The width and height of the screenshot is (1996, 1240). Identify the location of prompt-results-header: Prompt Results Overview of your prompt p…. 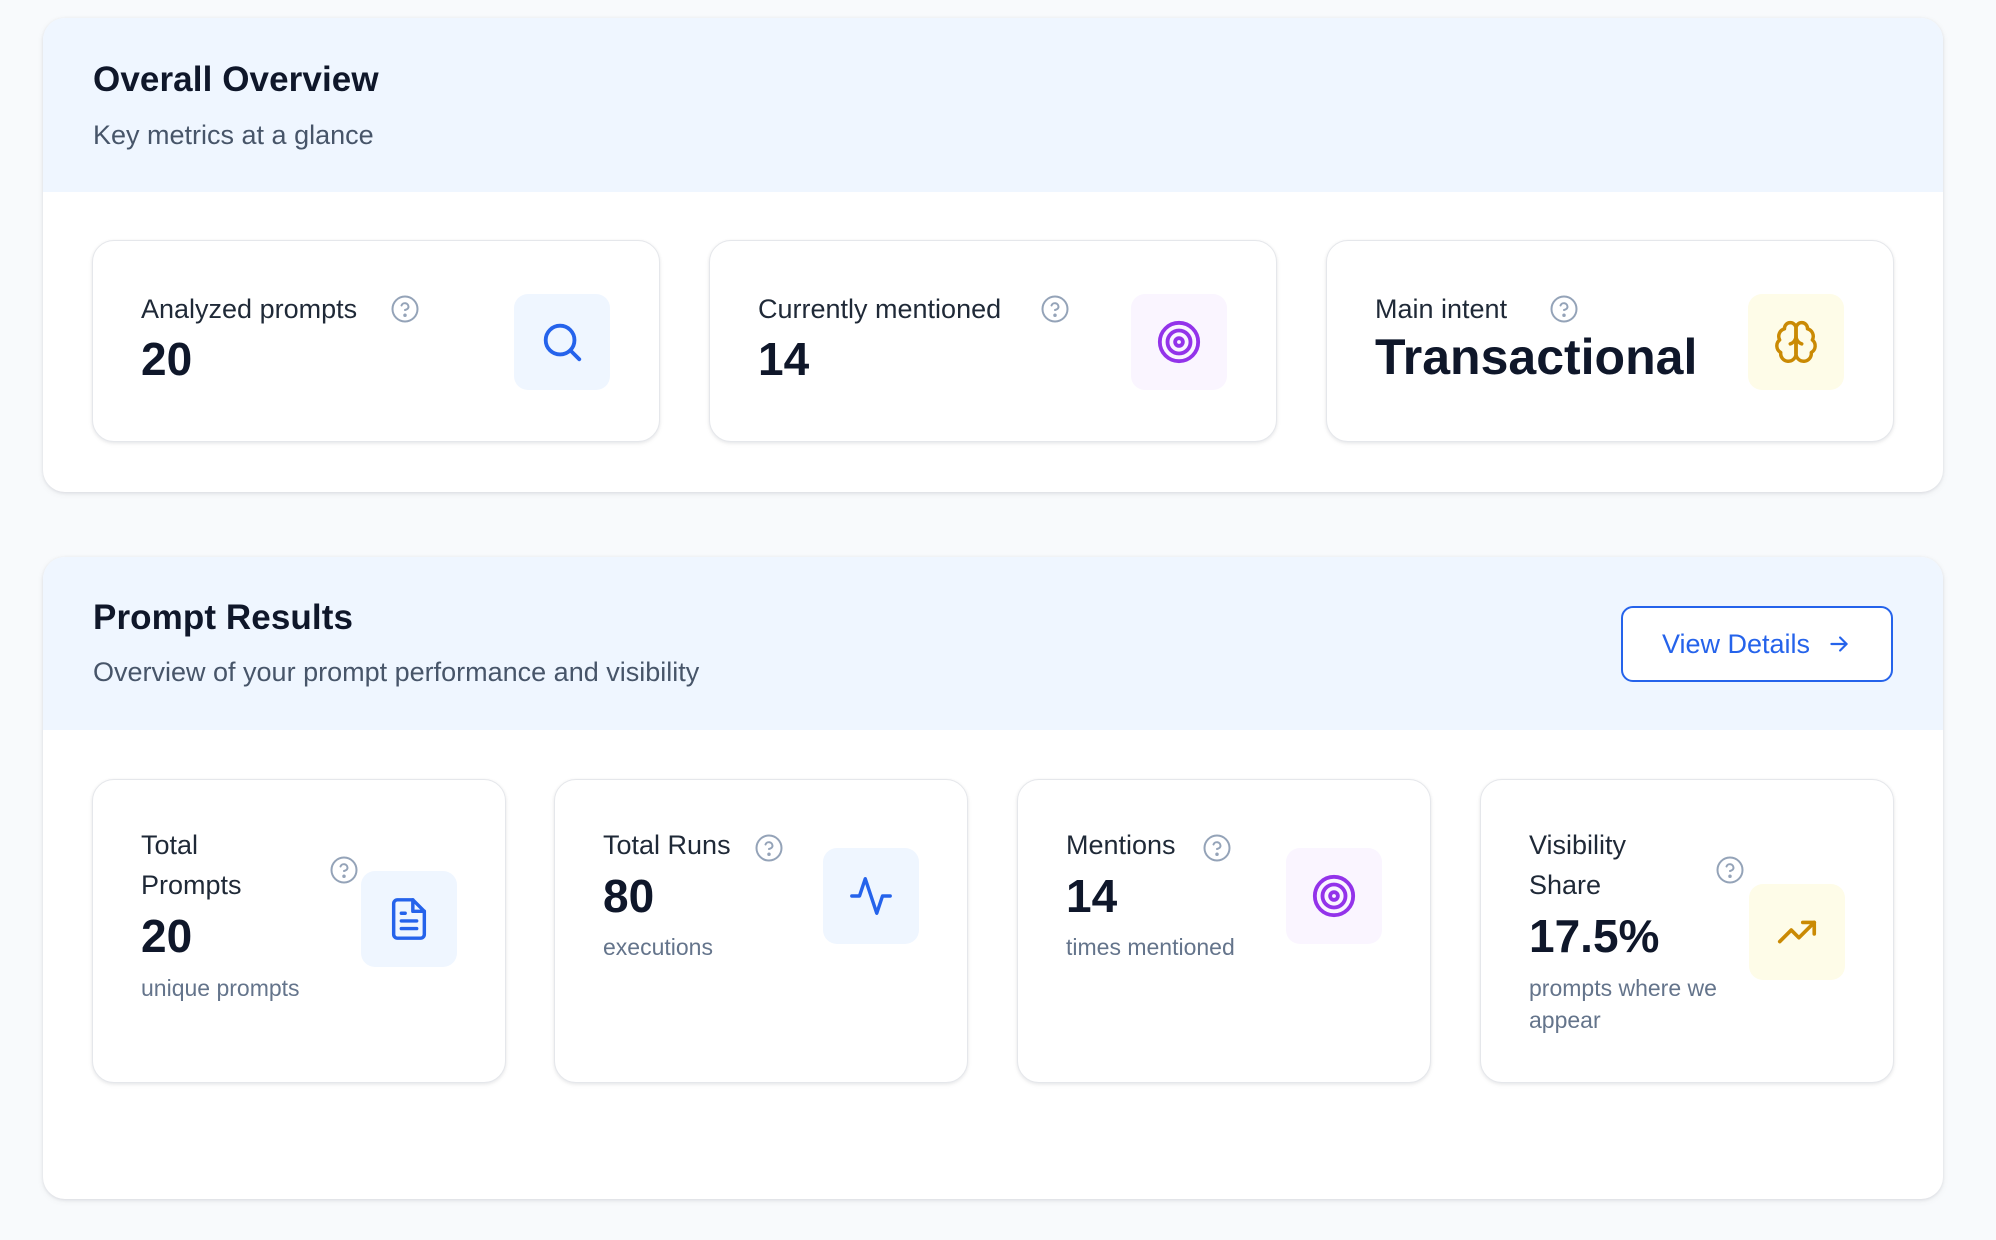
(993, 643).